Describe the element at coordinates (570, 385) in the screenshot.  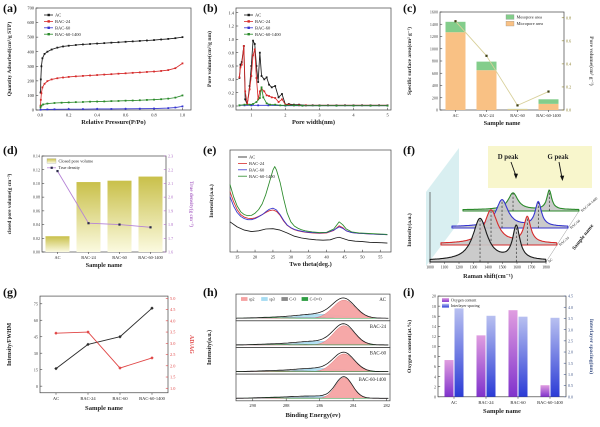
I see `svg-text: 0.5` at that location.